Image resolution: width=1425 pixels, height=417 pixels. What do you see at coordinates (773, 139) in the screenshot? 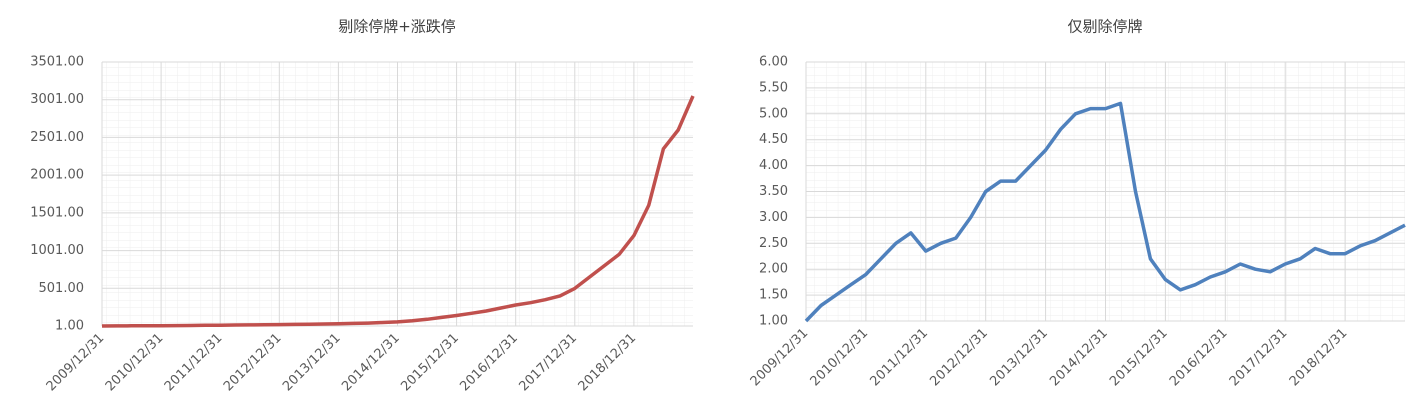
I see `y-tick-label: 4.50` at bounding box center [773, 139].